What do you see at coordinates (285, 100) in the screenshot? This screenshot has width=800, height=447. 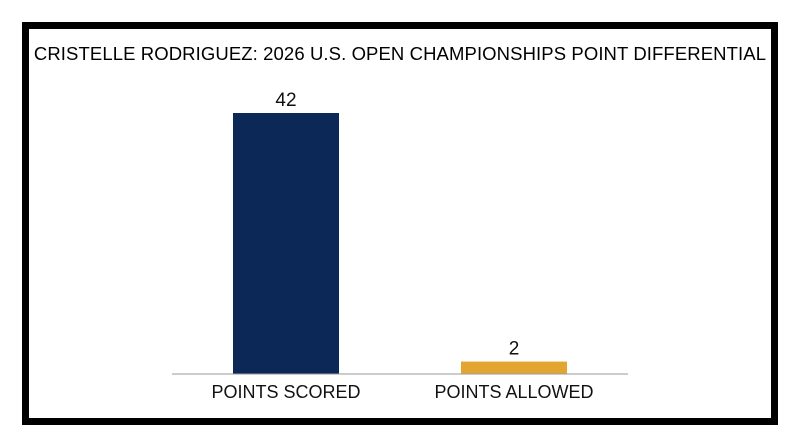 I see `data-label: 42` at bounding box center [285, 100].